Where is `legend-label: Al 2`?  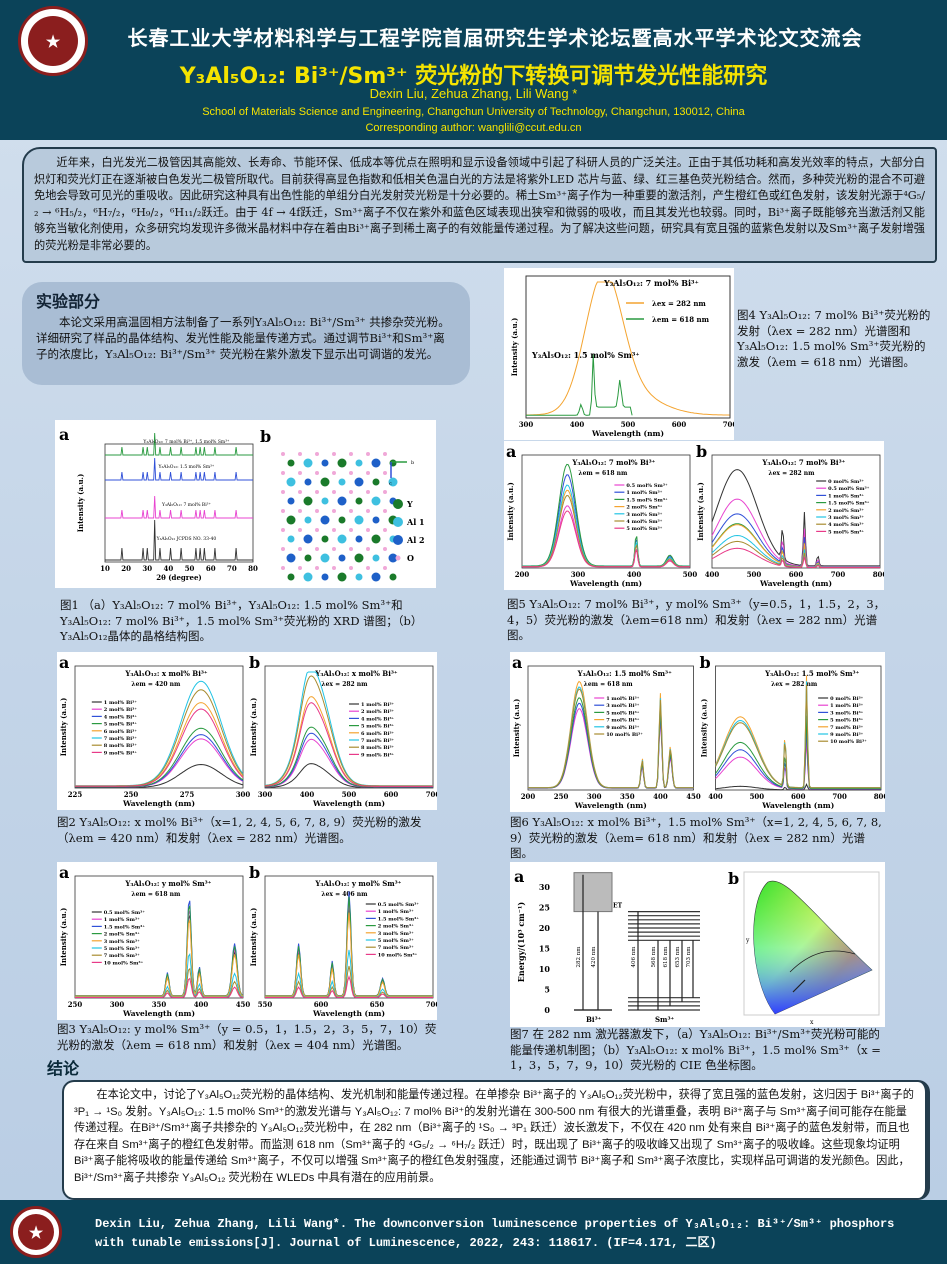
legend-label: Al 2 is located at coordinates (415, 540).